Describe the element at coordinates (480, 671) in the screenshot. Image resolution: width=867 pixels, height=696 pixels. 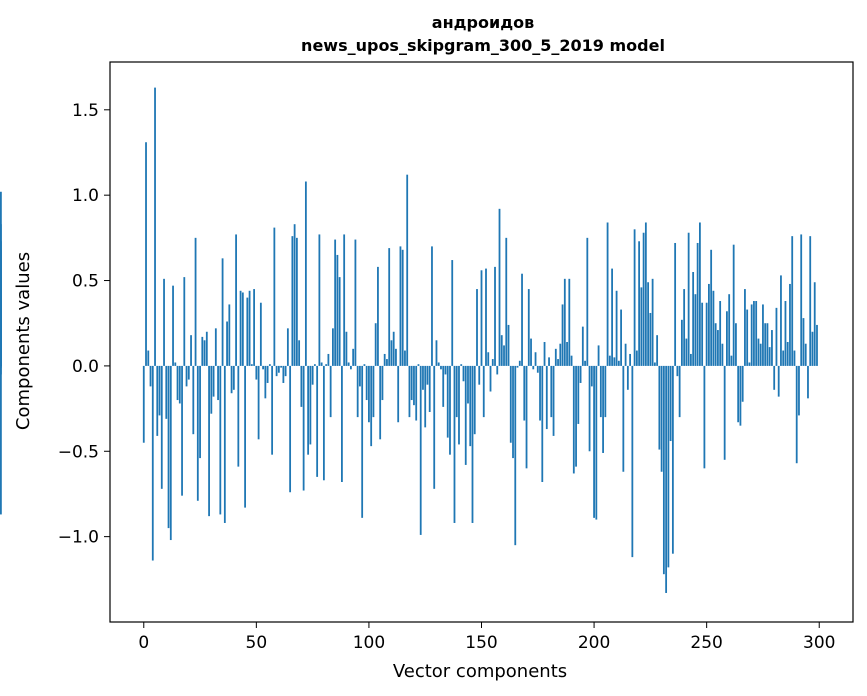
I see `x-axis-label: Vector components` at that location.